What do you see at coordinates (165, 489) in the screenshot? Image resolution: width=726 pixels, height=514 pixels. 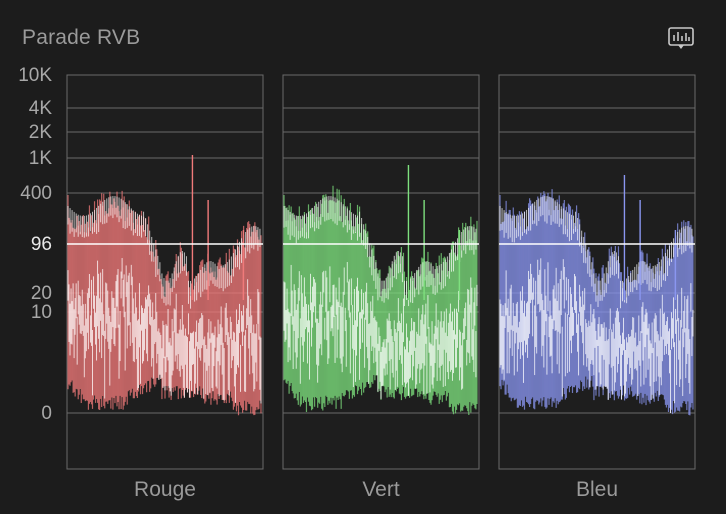 I see `channel-label-rouge: Rouge` at bounding box center [165, 489].